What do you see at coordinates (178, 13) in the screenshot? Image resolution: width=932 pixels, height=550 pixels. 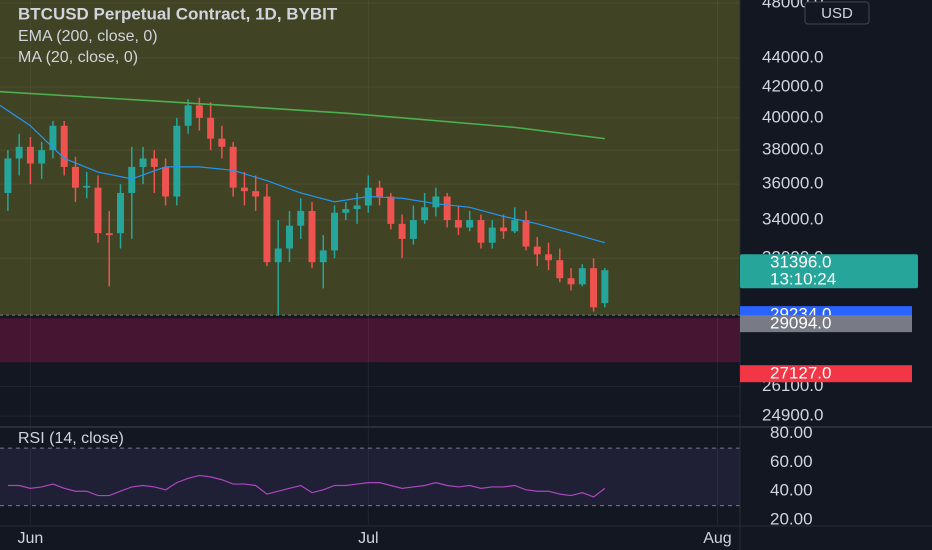 I see `chart-title: BTCUSD Perpetual Contract, 1D, BYBIT` at bounding box center [178, 13].